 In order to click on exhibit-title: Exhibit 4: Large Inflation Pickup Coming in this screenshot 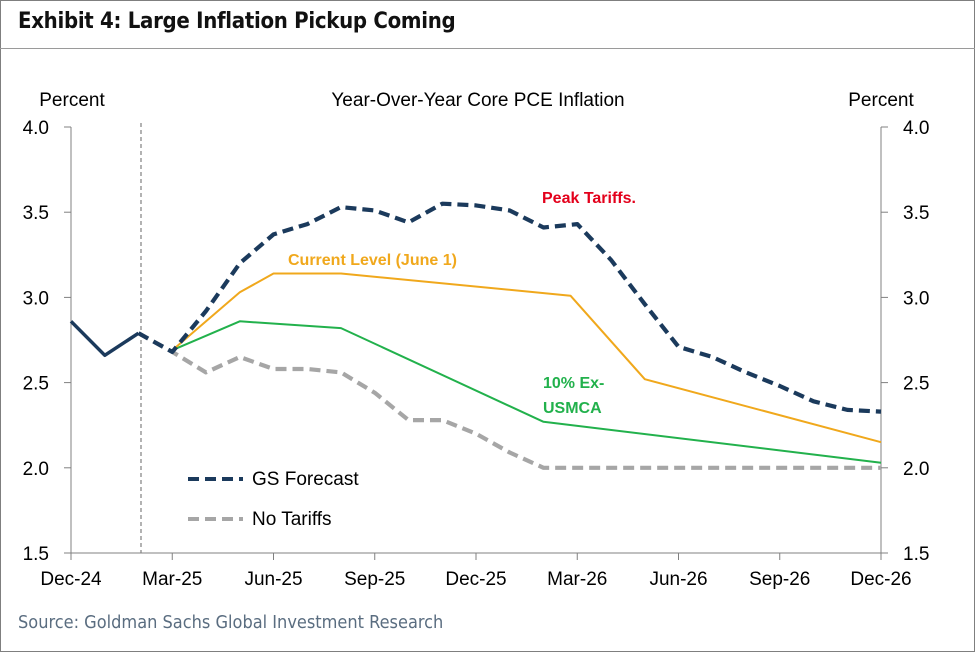, I will do `click(237, 21)`.